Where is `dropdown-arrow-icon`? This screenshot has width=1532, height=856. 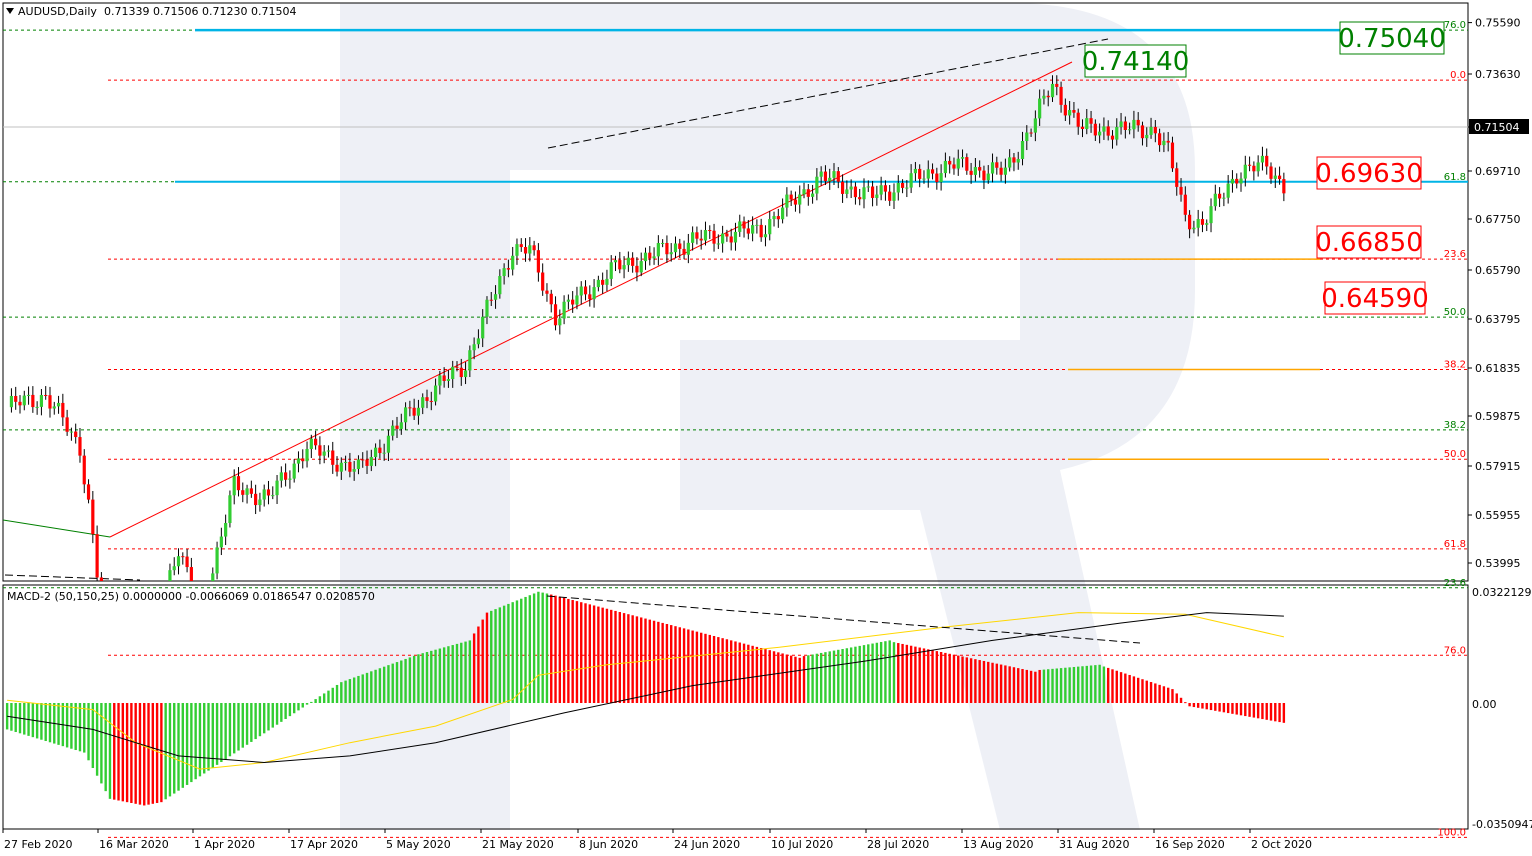
dropdown-arrow-icon is located at coordinates (10, 11).